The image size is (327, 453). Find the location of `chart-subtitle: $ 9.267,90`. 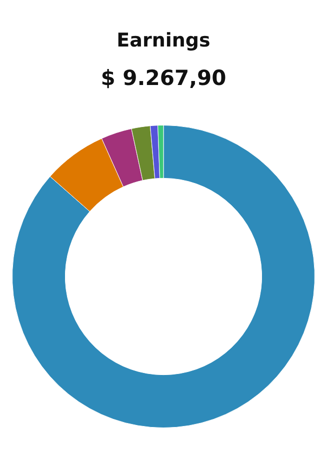

chart-subtitle: $ 9.267,90 is located at coordinates (163, 78).